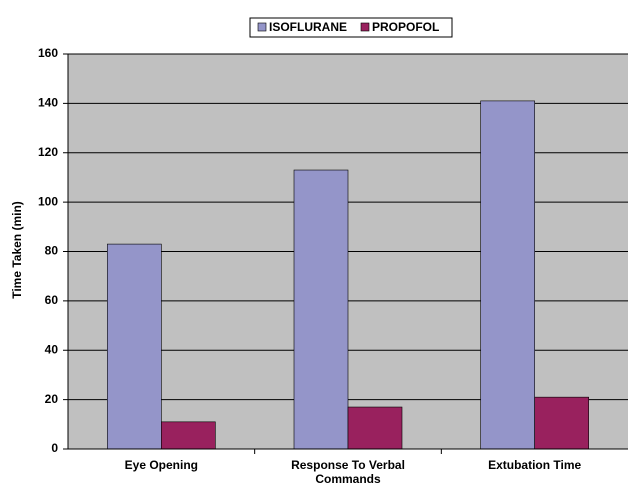 This screenshot has width=628, height=484. I want to click on y-tick-label: 0, so click(54, 448).